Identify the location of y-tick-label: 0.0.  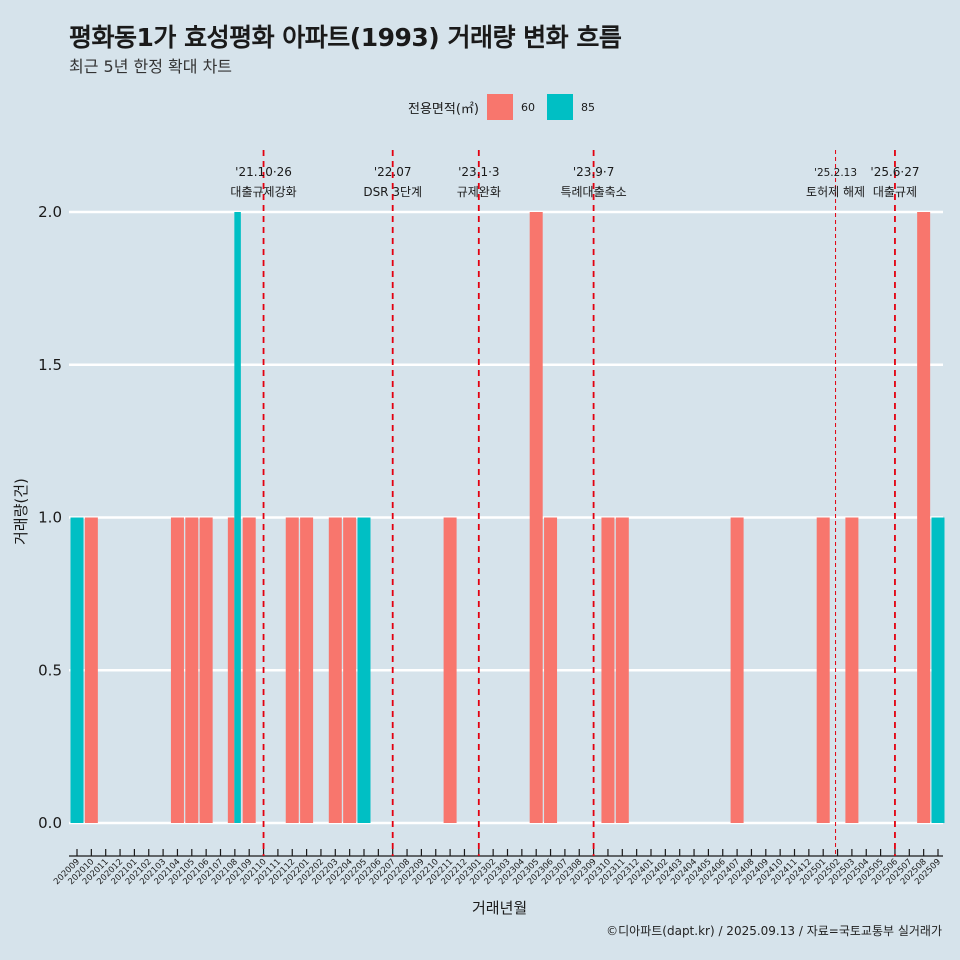
(50, 823).